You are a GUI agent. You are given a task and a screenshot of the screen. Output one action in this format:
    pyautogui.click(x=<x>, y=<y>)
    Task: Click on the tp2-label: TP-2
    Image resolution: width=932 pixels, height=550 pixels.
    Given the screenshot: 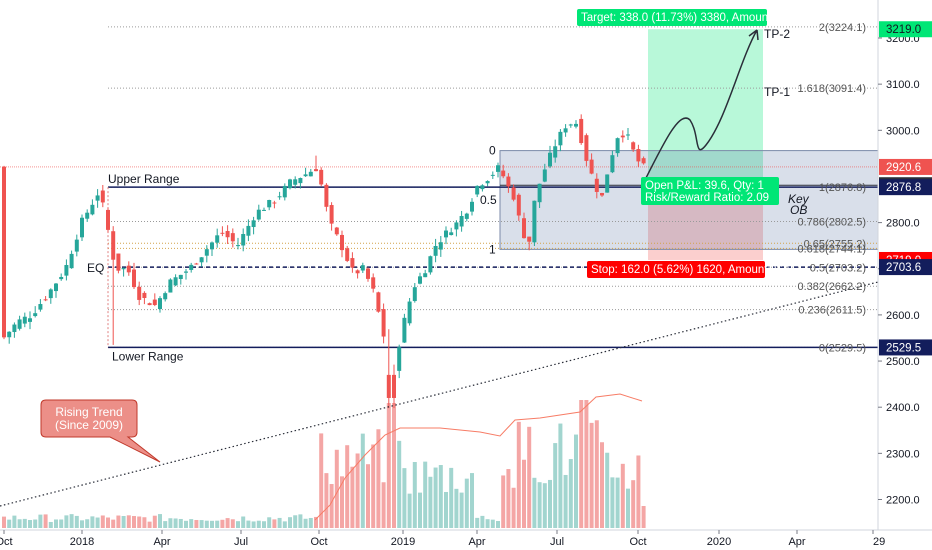 What is the action you would take?
    pyautogui.click(x=777, y=34)
    